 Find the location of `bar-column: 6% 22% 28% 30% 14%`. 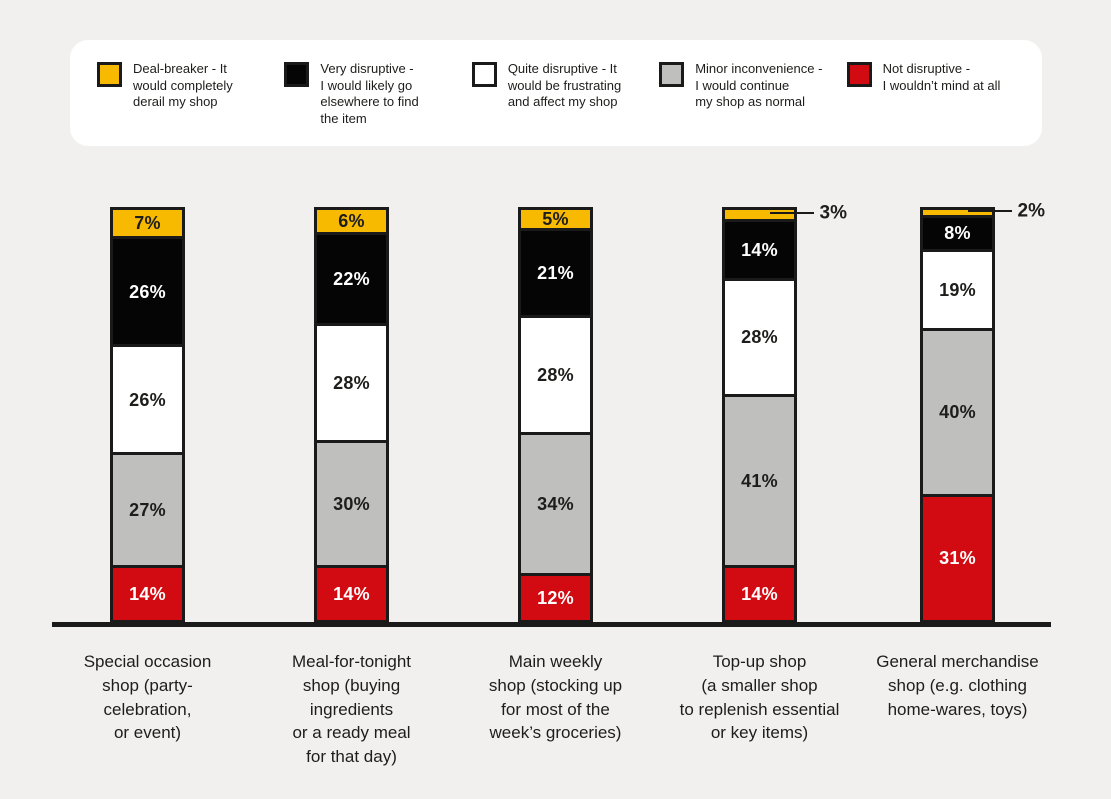

bar-column: 6% 22% 28% 30% 14% is located at coordinates (352, 415).